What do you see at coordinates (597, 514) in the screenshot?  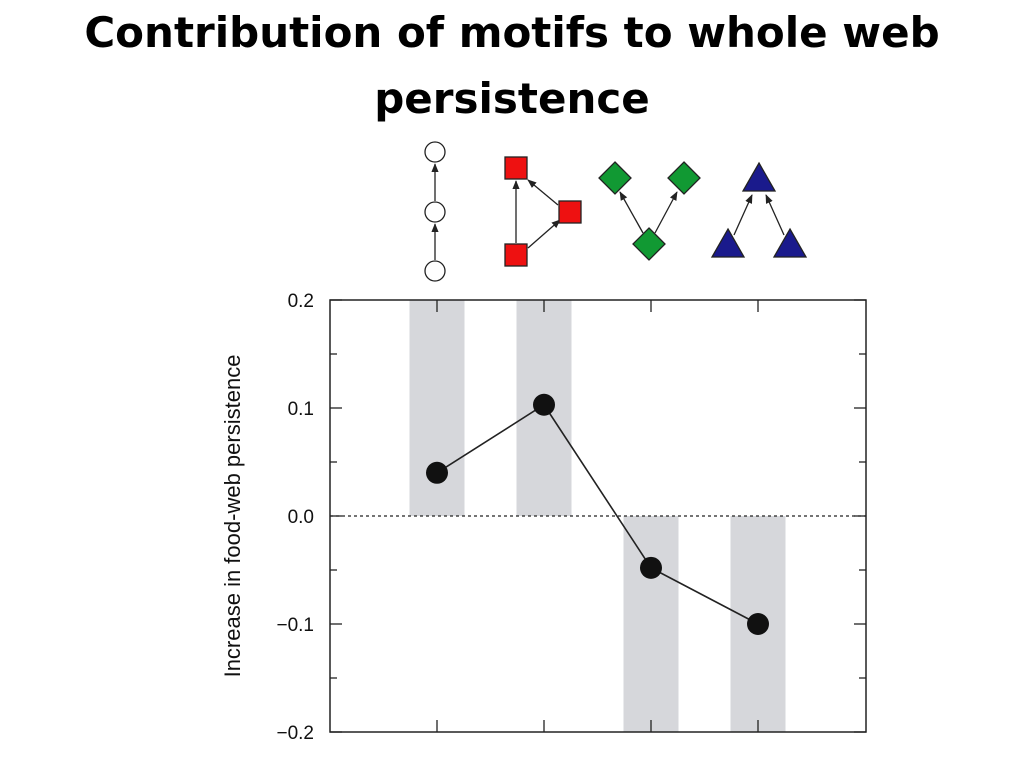 I see `series-line` at bounding box center [597, 514].